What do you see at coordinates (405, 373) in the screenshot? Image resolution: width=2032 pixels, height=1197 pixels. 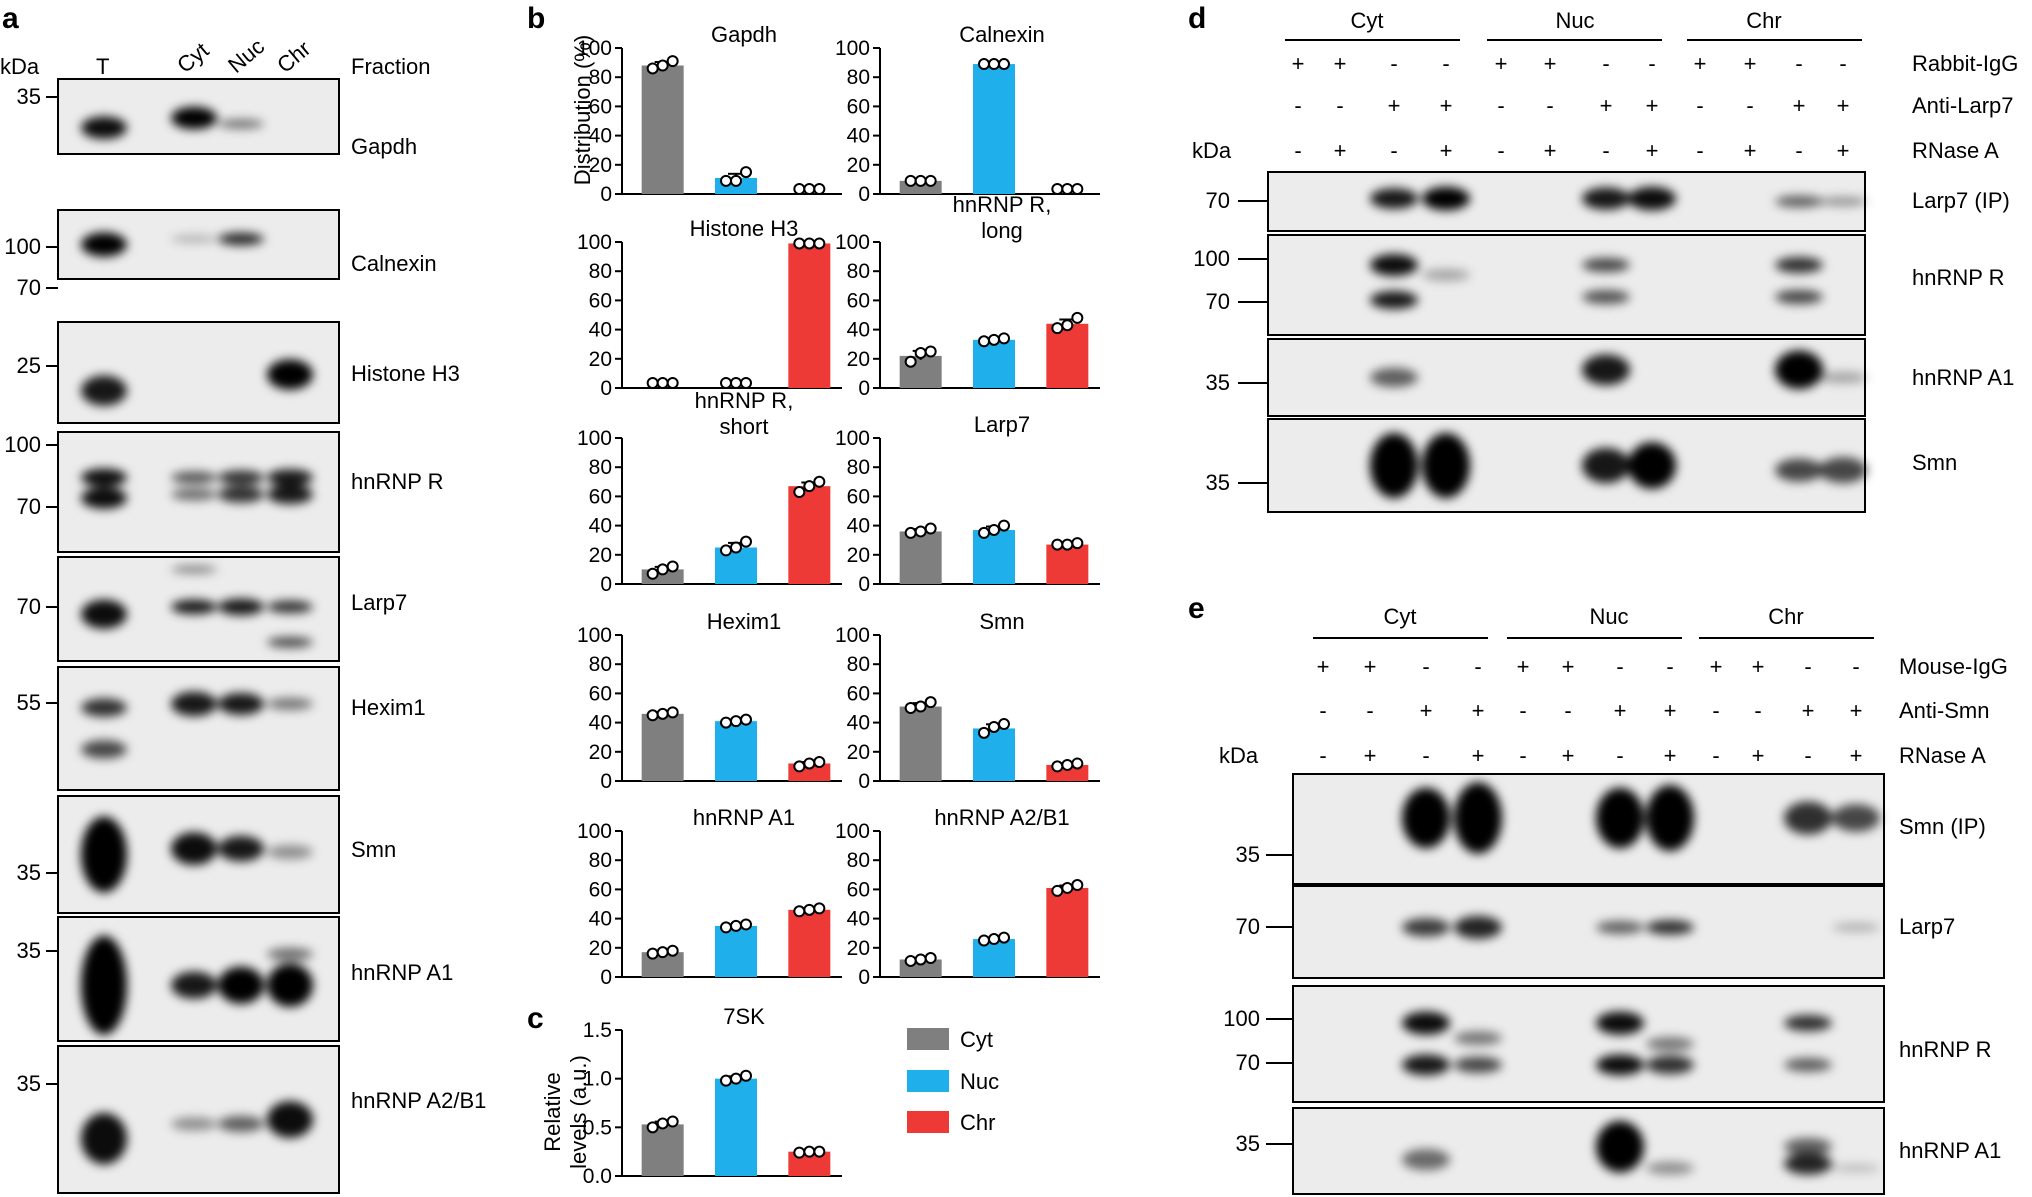 I see `blot-a-histone-h3-label: Histone H3` at bounding box center [405, 373].